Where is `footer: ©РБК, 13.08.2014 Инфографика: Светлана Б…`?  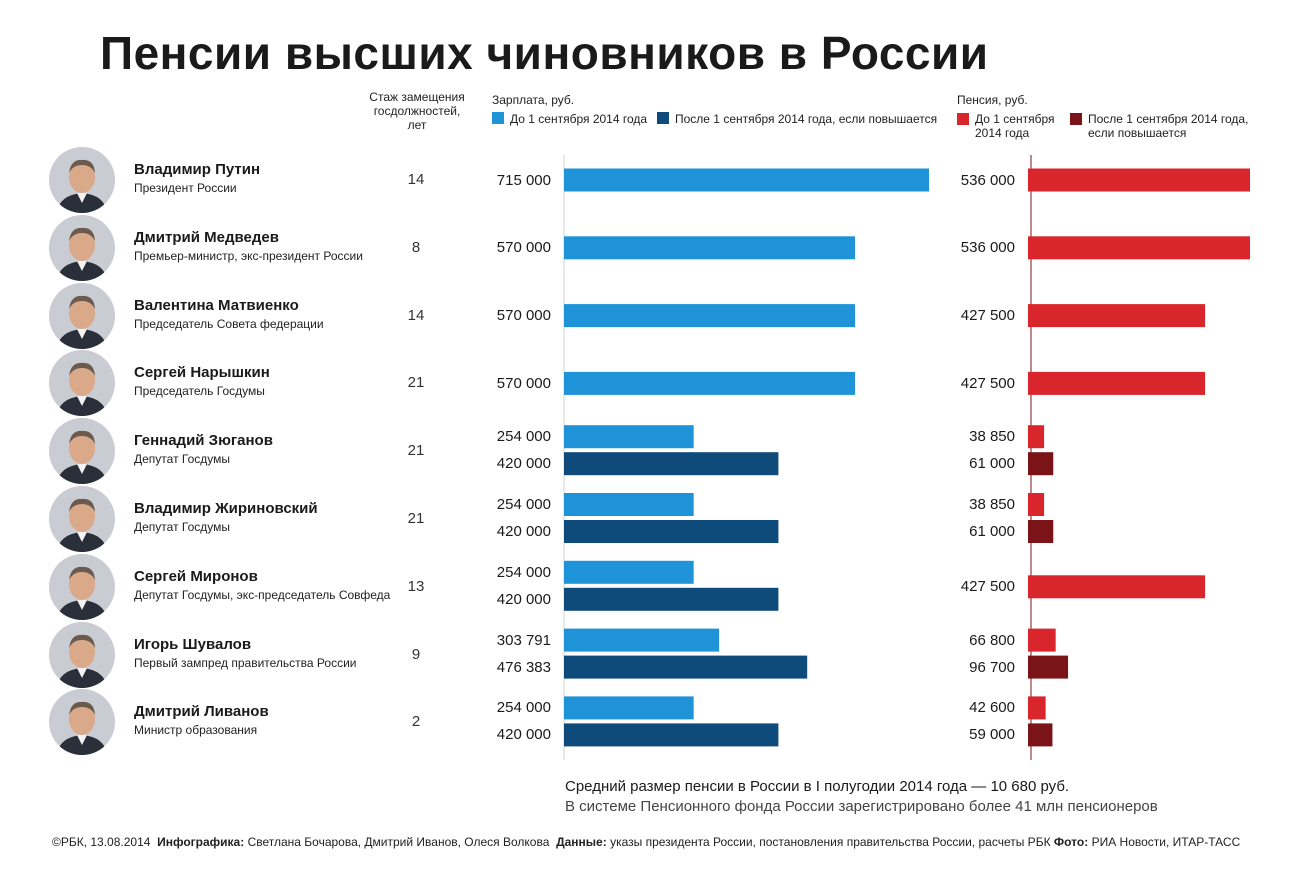 footer: ©РБК, 13.08.2014 Инфографика: Светлана Б… is located at coordinates (646, 842).